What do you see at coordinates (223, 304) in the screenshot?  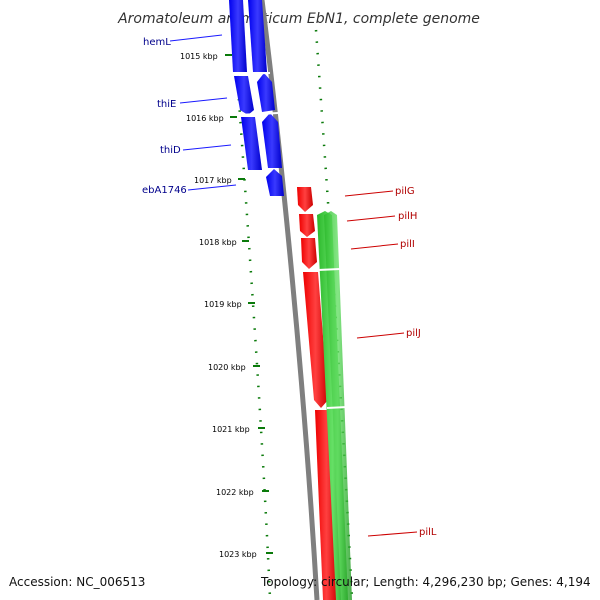 I see `tick-label: 1019 kbp` at bounding box center [223, 304].